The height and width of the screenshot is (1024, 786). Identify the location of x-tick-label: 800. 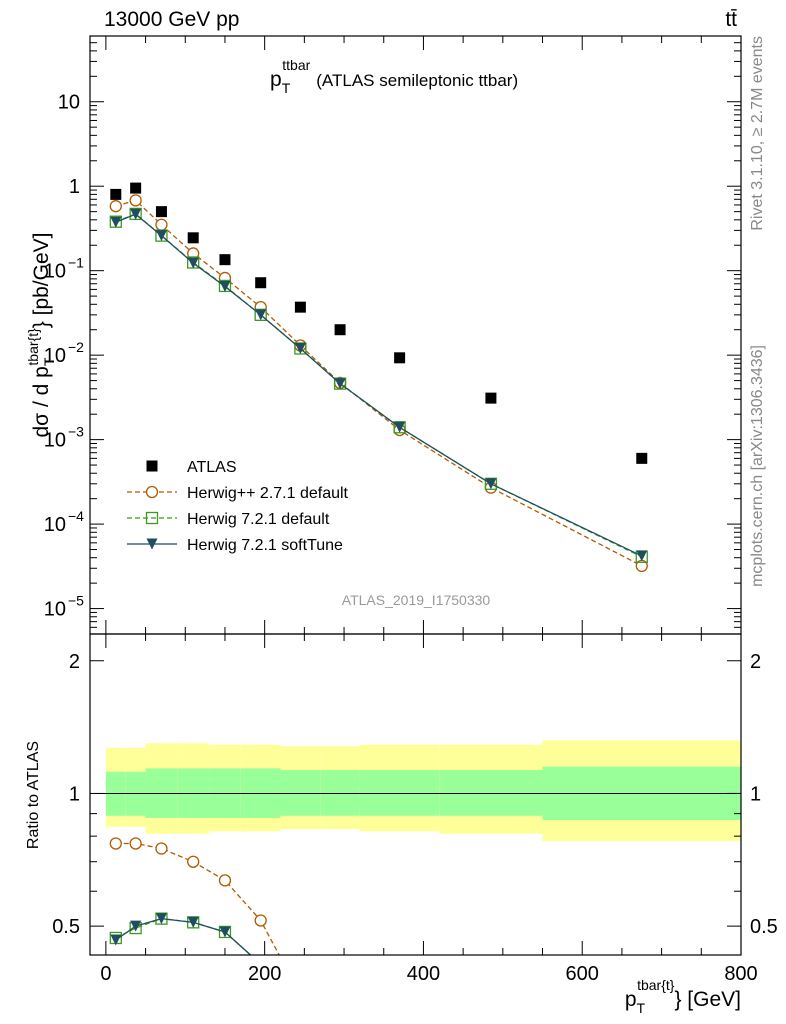
(740, 974).